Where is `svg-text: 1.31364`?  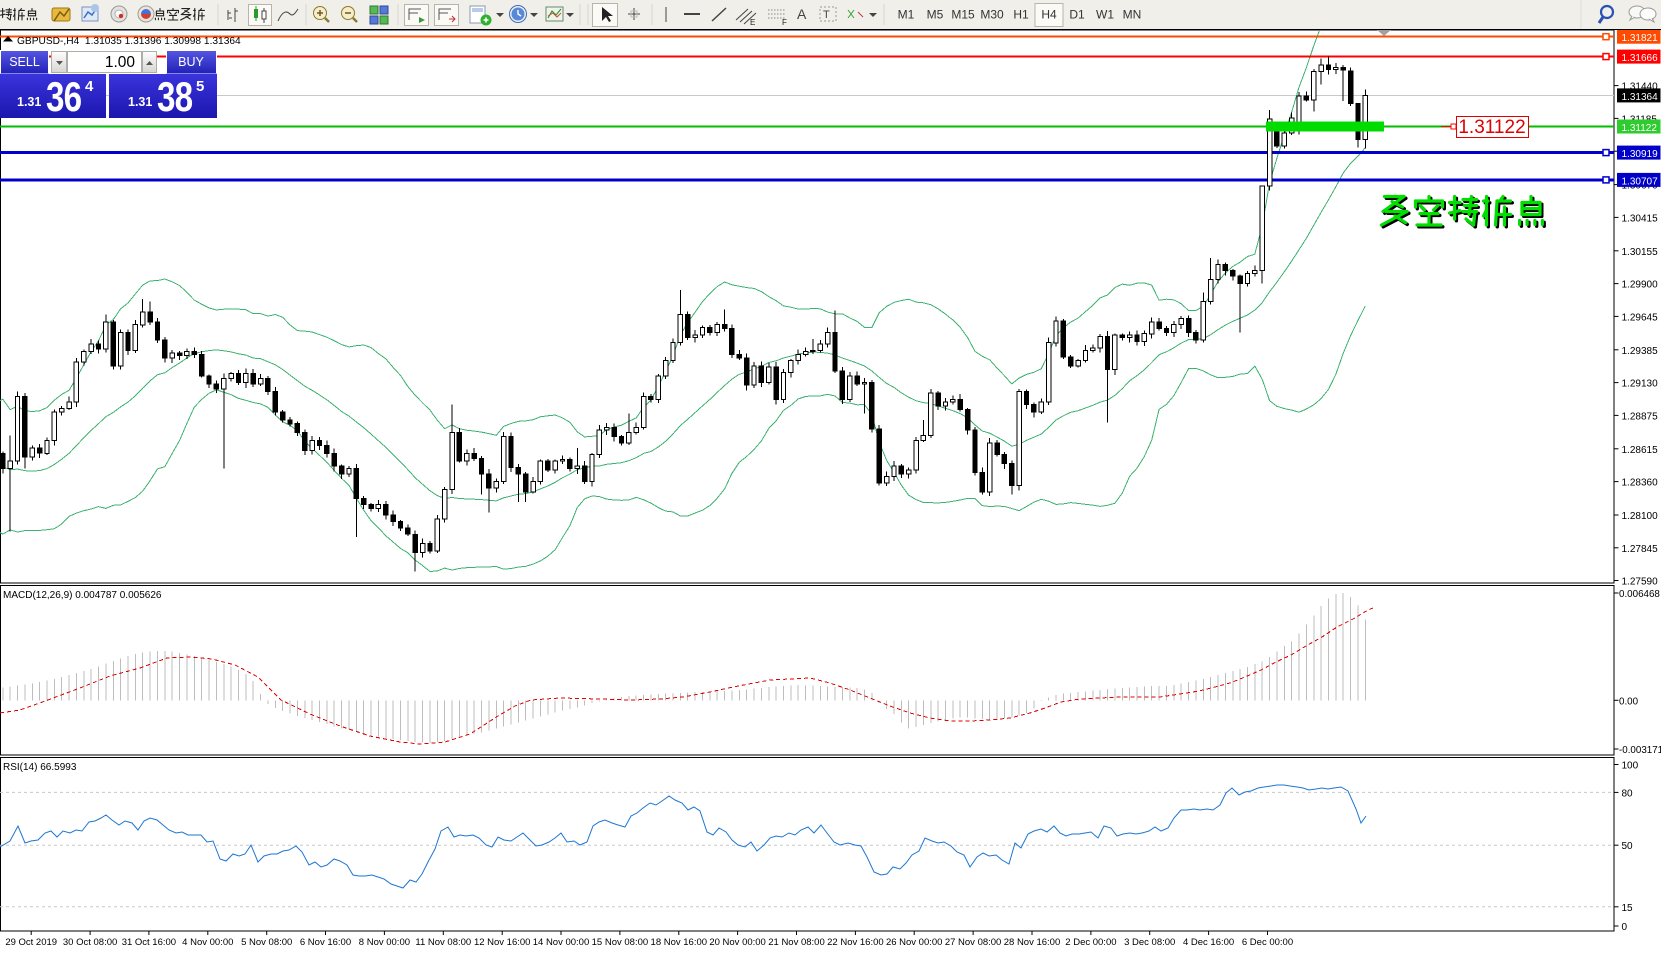
svg-text: 1.31364 is located at coordinates (1640, 97).